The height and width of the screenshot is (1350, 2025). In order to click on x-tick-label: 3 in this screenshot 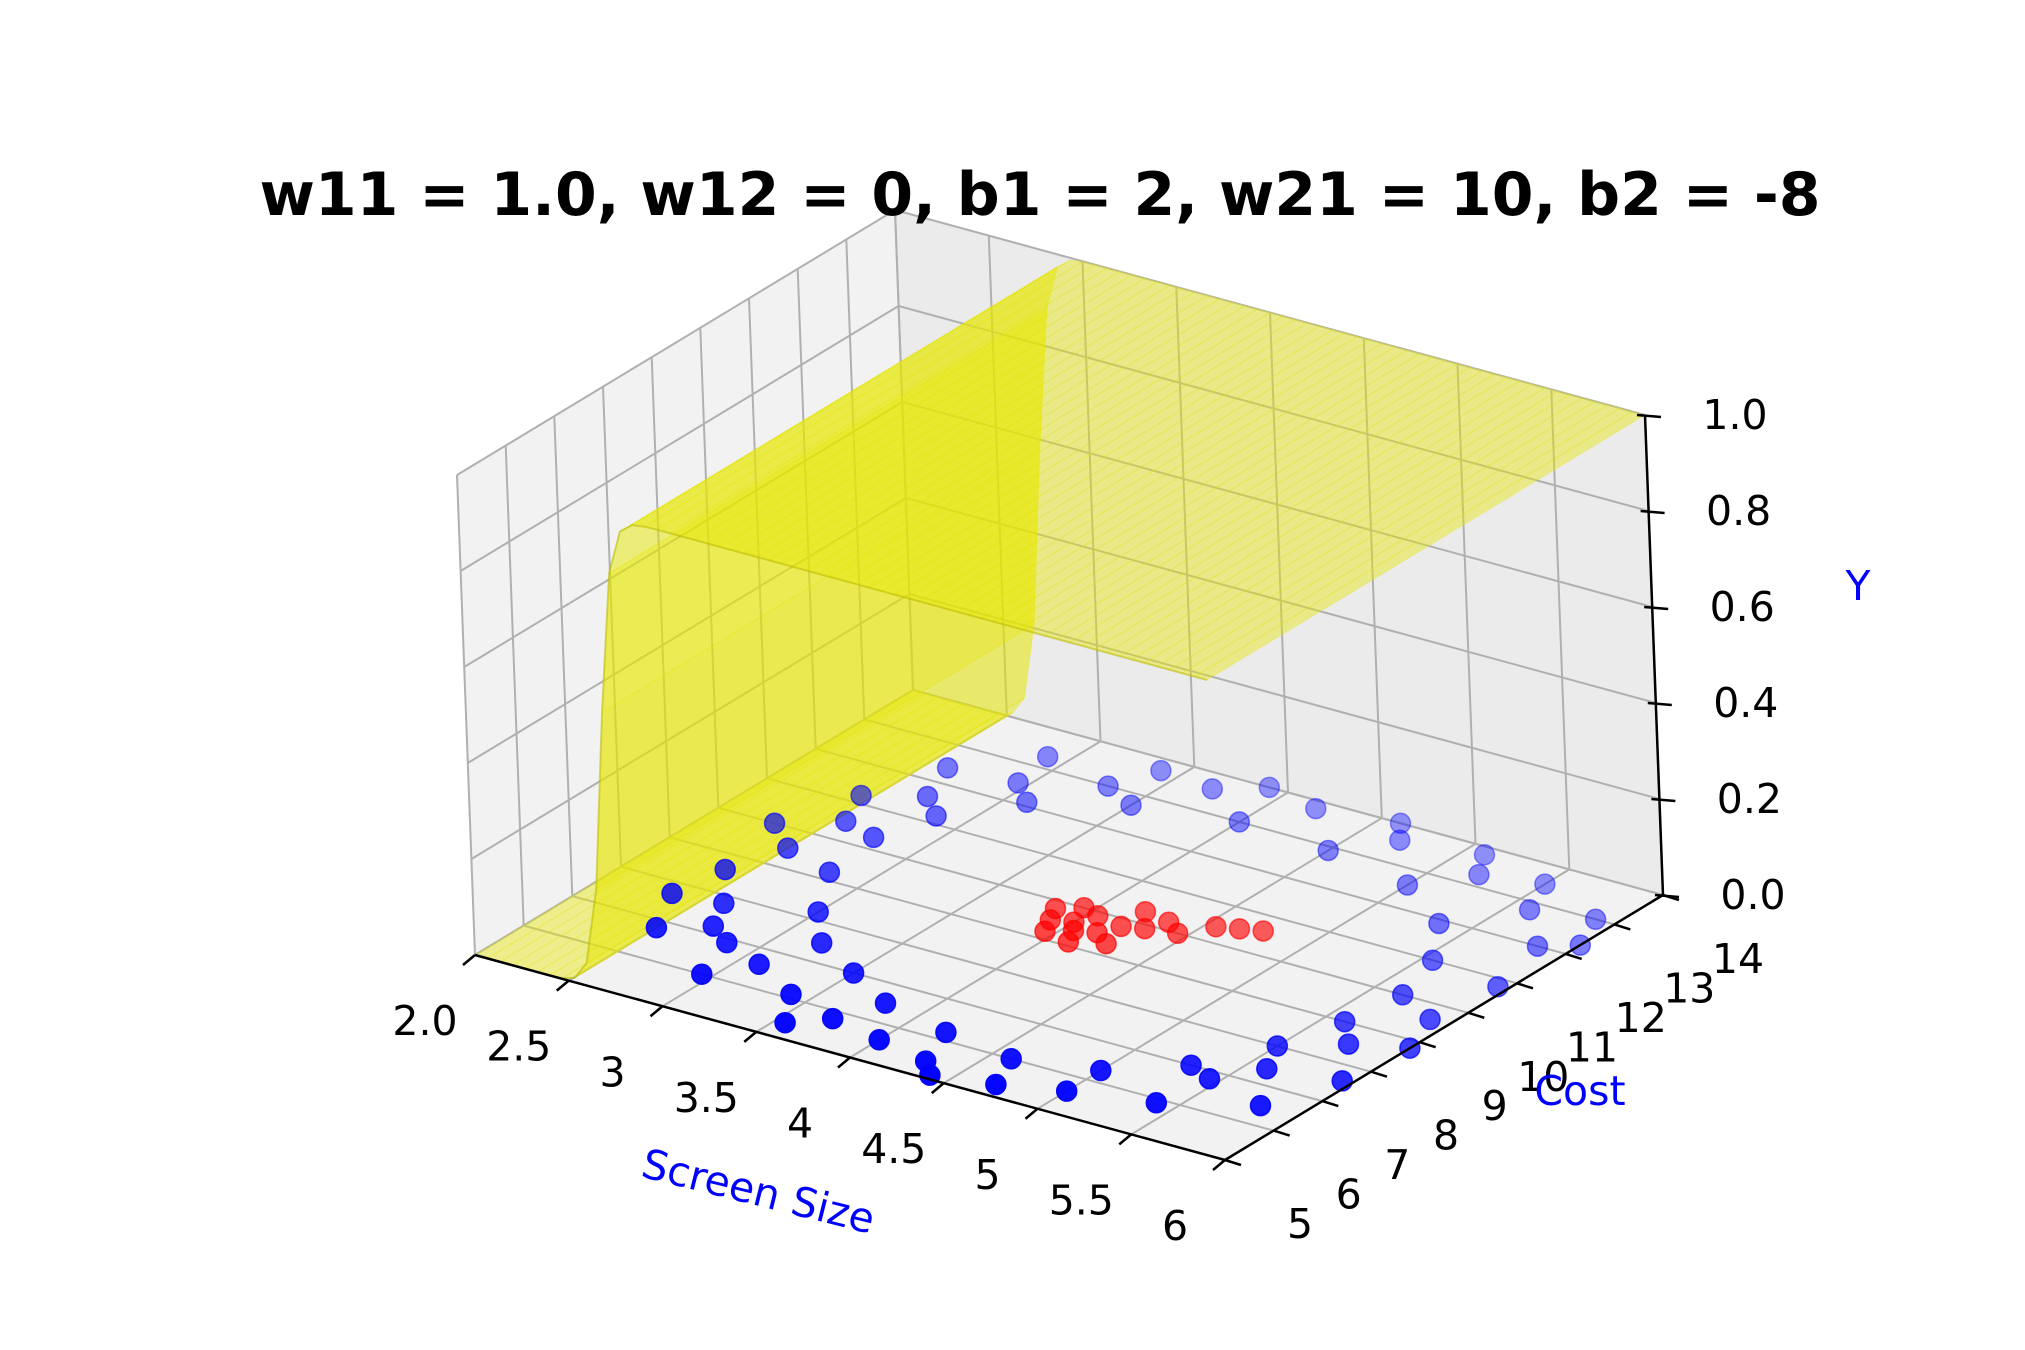, I will do `click(612, 1072)`.